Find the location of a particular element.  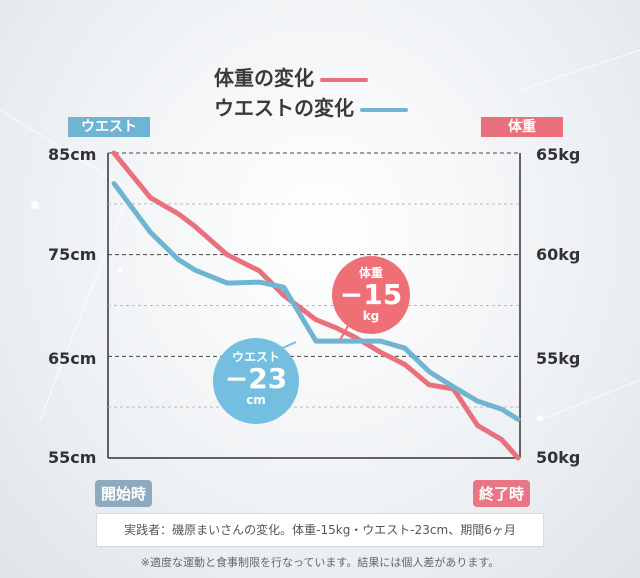

left-tick-label: 55cm is located at coordinates (72, 457).